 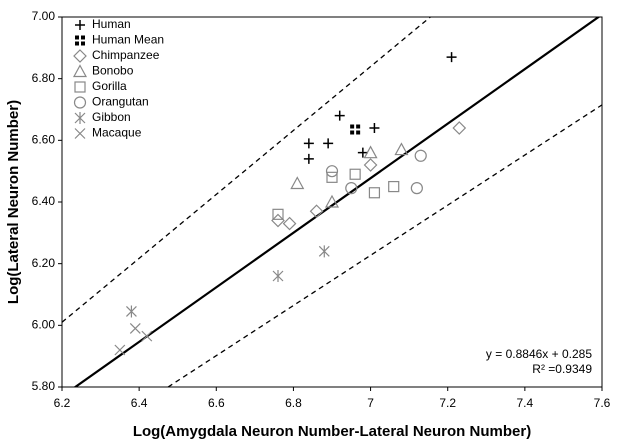 What do you see at coordinates (139, 403) in the screenshot?
I see `x-tick-label: 6.4` at bounding box center [139, 403].